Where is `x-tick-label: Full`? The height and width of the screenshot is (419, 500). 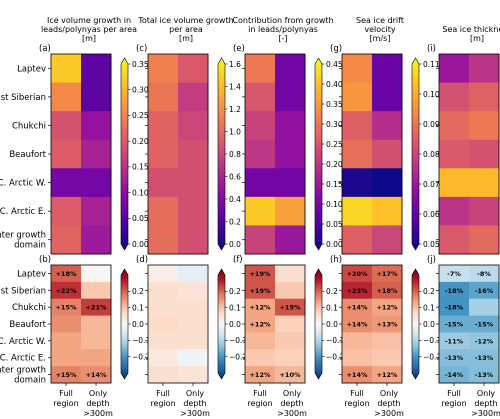 x-tick-label: Full is located at coordinates (66, 393).